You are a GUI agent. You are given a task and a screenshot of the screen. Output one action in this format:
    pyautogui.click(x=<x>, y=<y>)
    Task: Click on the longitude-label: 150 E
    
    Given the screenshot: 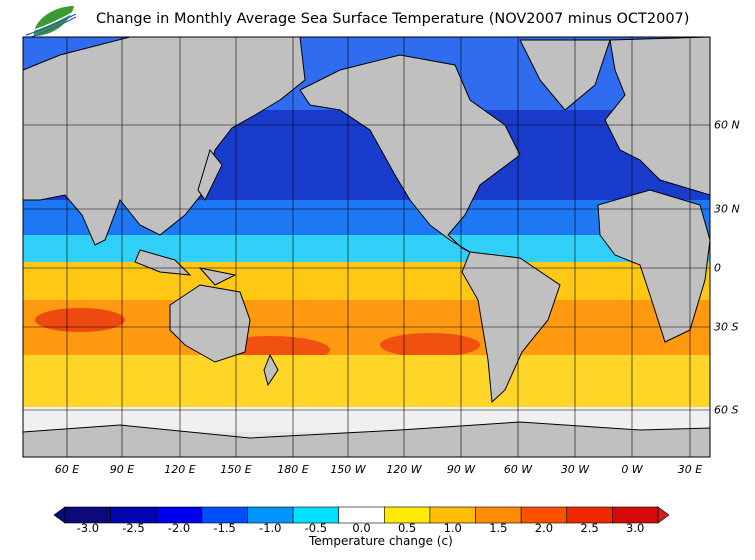 What is the action you would take?
    pyautogui.click(x=236, y=469)
    